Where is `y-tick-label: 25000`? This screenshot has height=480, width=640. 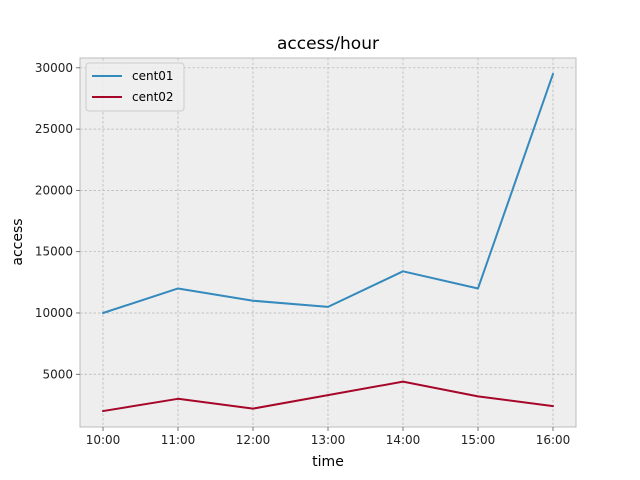
y-tick-label: 25000 is located at coordinates (54, 129).